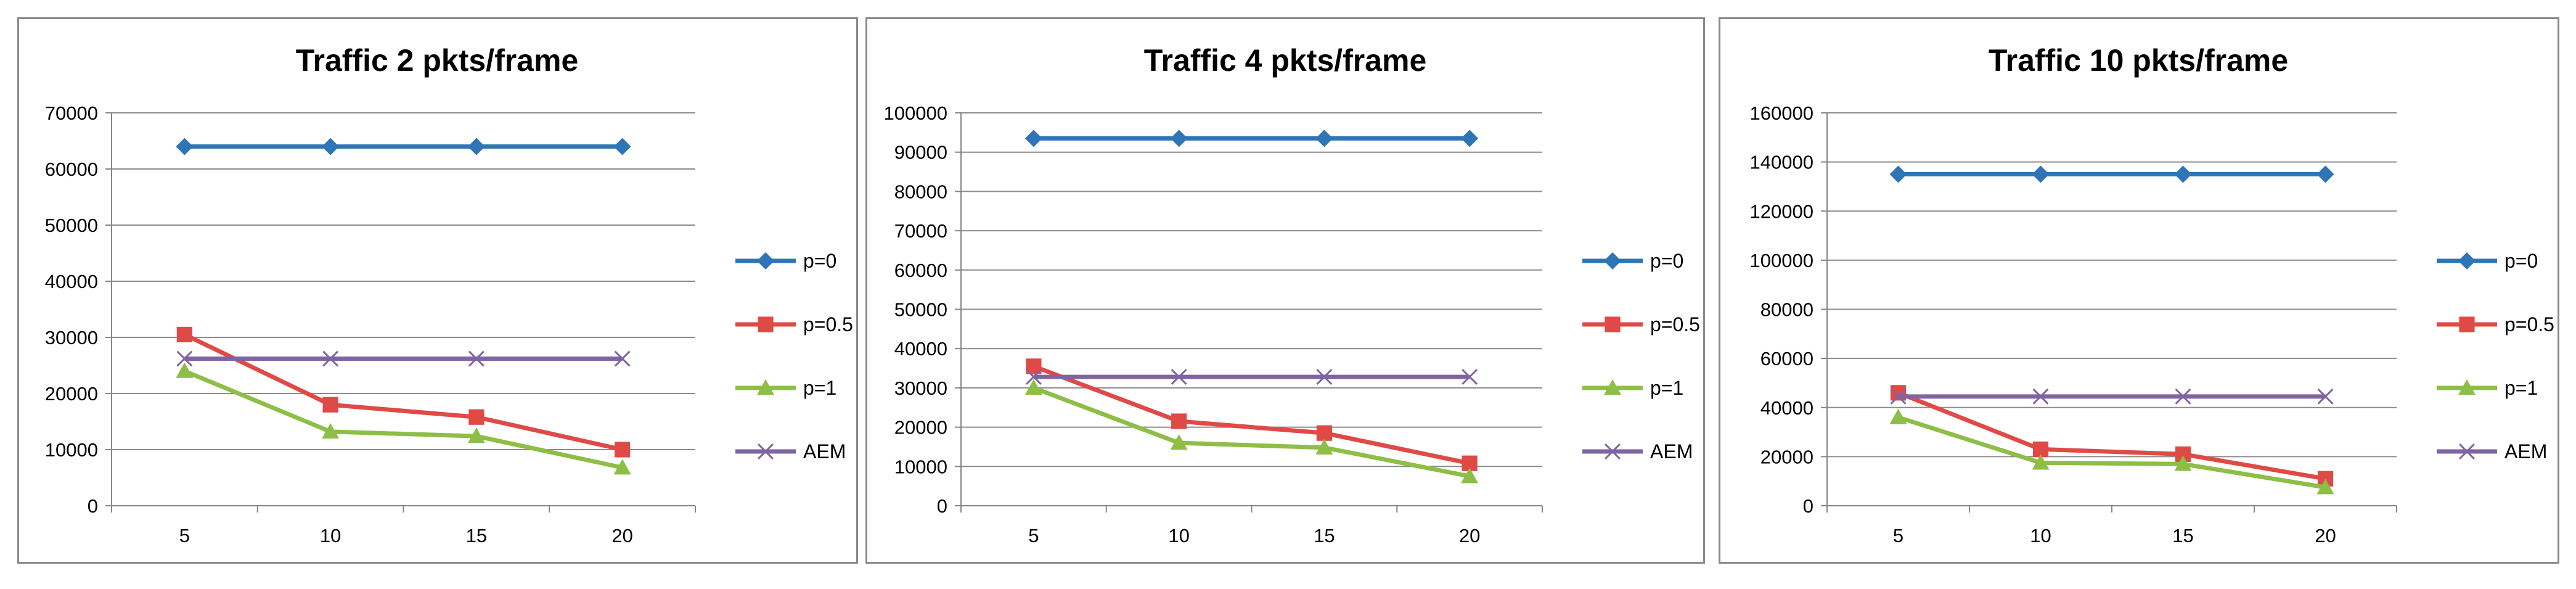 The width and height of the screenshot is (2576, 589). I want to click on x-tick-label: 10, so click(2040, 536).